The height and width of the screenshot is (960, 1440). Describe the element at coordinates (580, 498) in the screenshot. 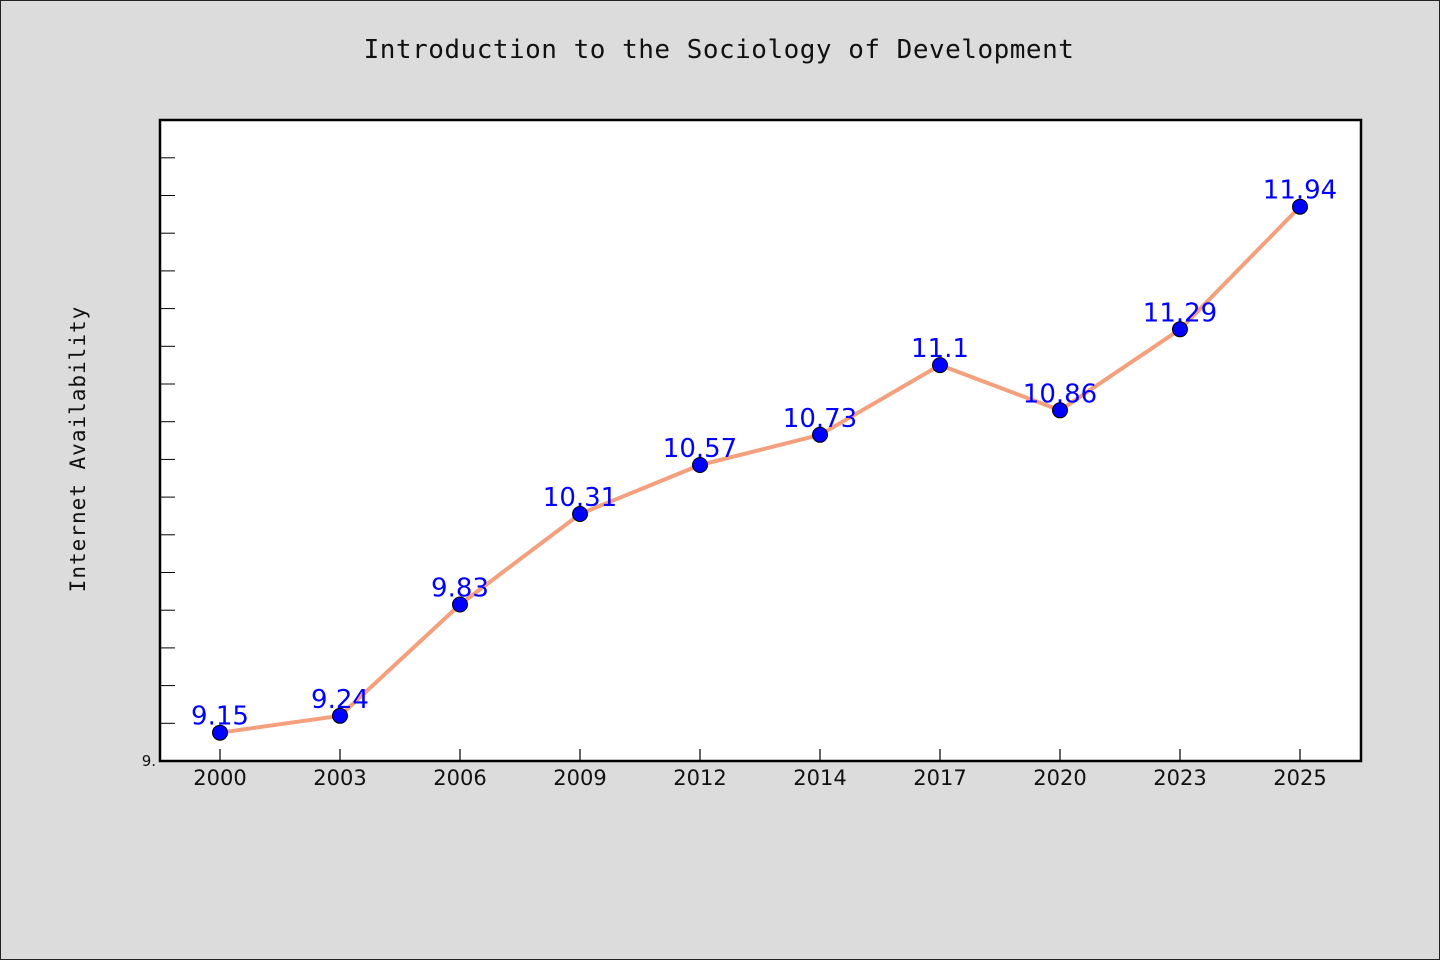

I see `data-label: 10.31` at that location.